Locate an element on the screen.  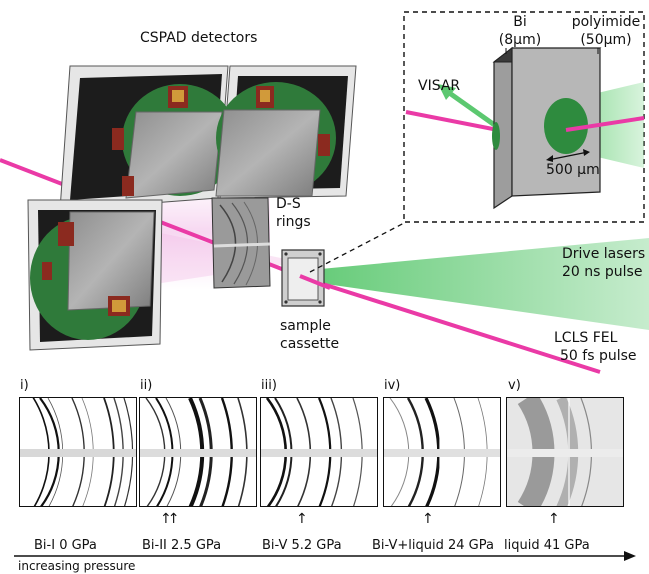
caption-2: Bi-II 2.5 GPa is located at coordinates (182, 545).